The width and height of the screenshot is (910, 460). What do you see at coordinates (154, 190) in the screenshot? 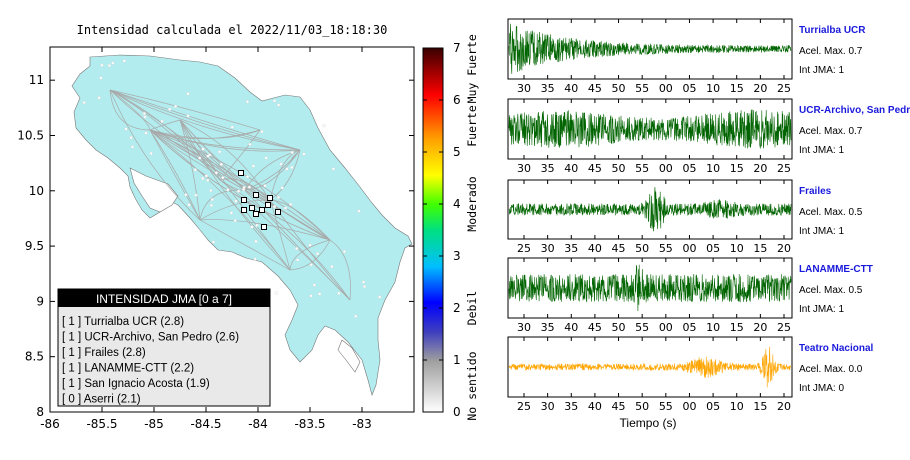
I see `gulf-of-nicoya` at bounding box center [154, 190].